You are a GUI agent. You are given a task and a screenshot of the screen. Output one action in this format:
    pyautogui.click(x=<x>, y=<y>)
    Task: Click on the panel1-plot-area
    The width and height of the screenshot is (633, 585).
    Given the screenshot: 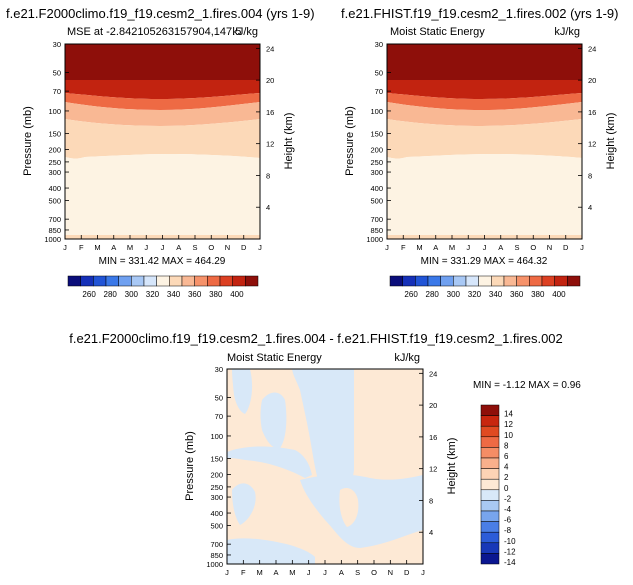 What is the action you would take?
    pyautogui.click(x=162, y=141)
    